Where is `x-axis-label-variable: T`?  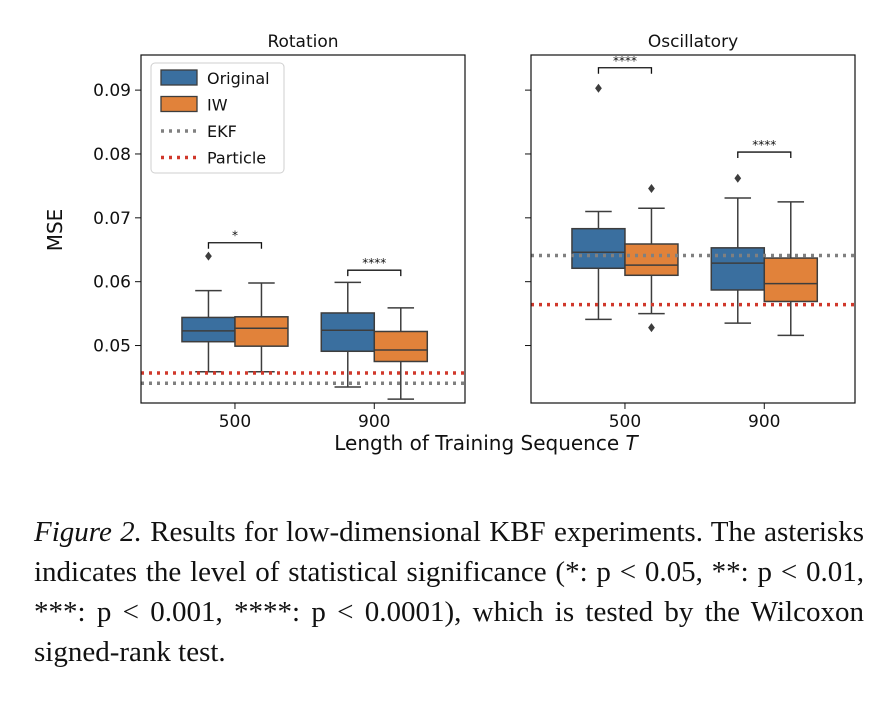
x-axis-label-variable: T is located at coordinates (633, 443).